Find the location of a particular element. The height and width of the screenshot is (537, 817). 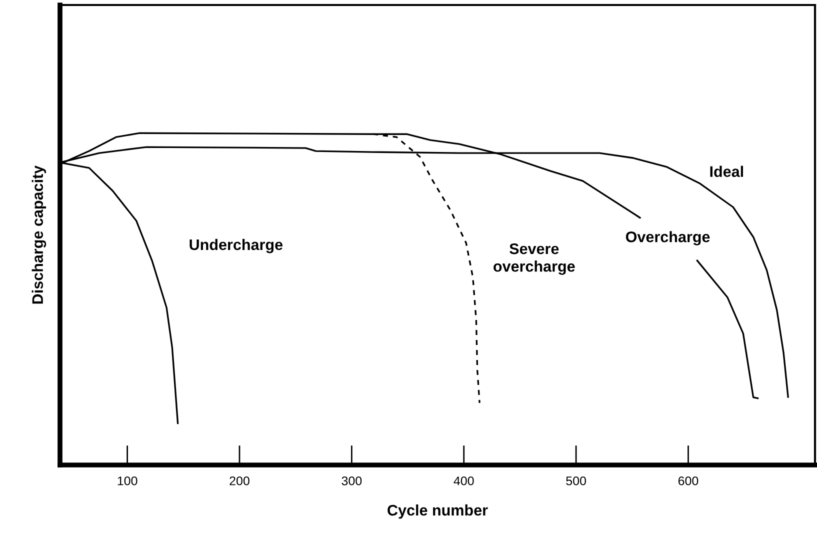

x-tick-label: 100 is located at coordinates (128, 481).